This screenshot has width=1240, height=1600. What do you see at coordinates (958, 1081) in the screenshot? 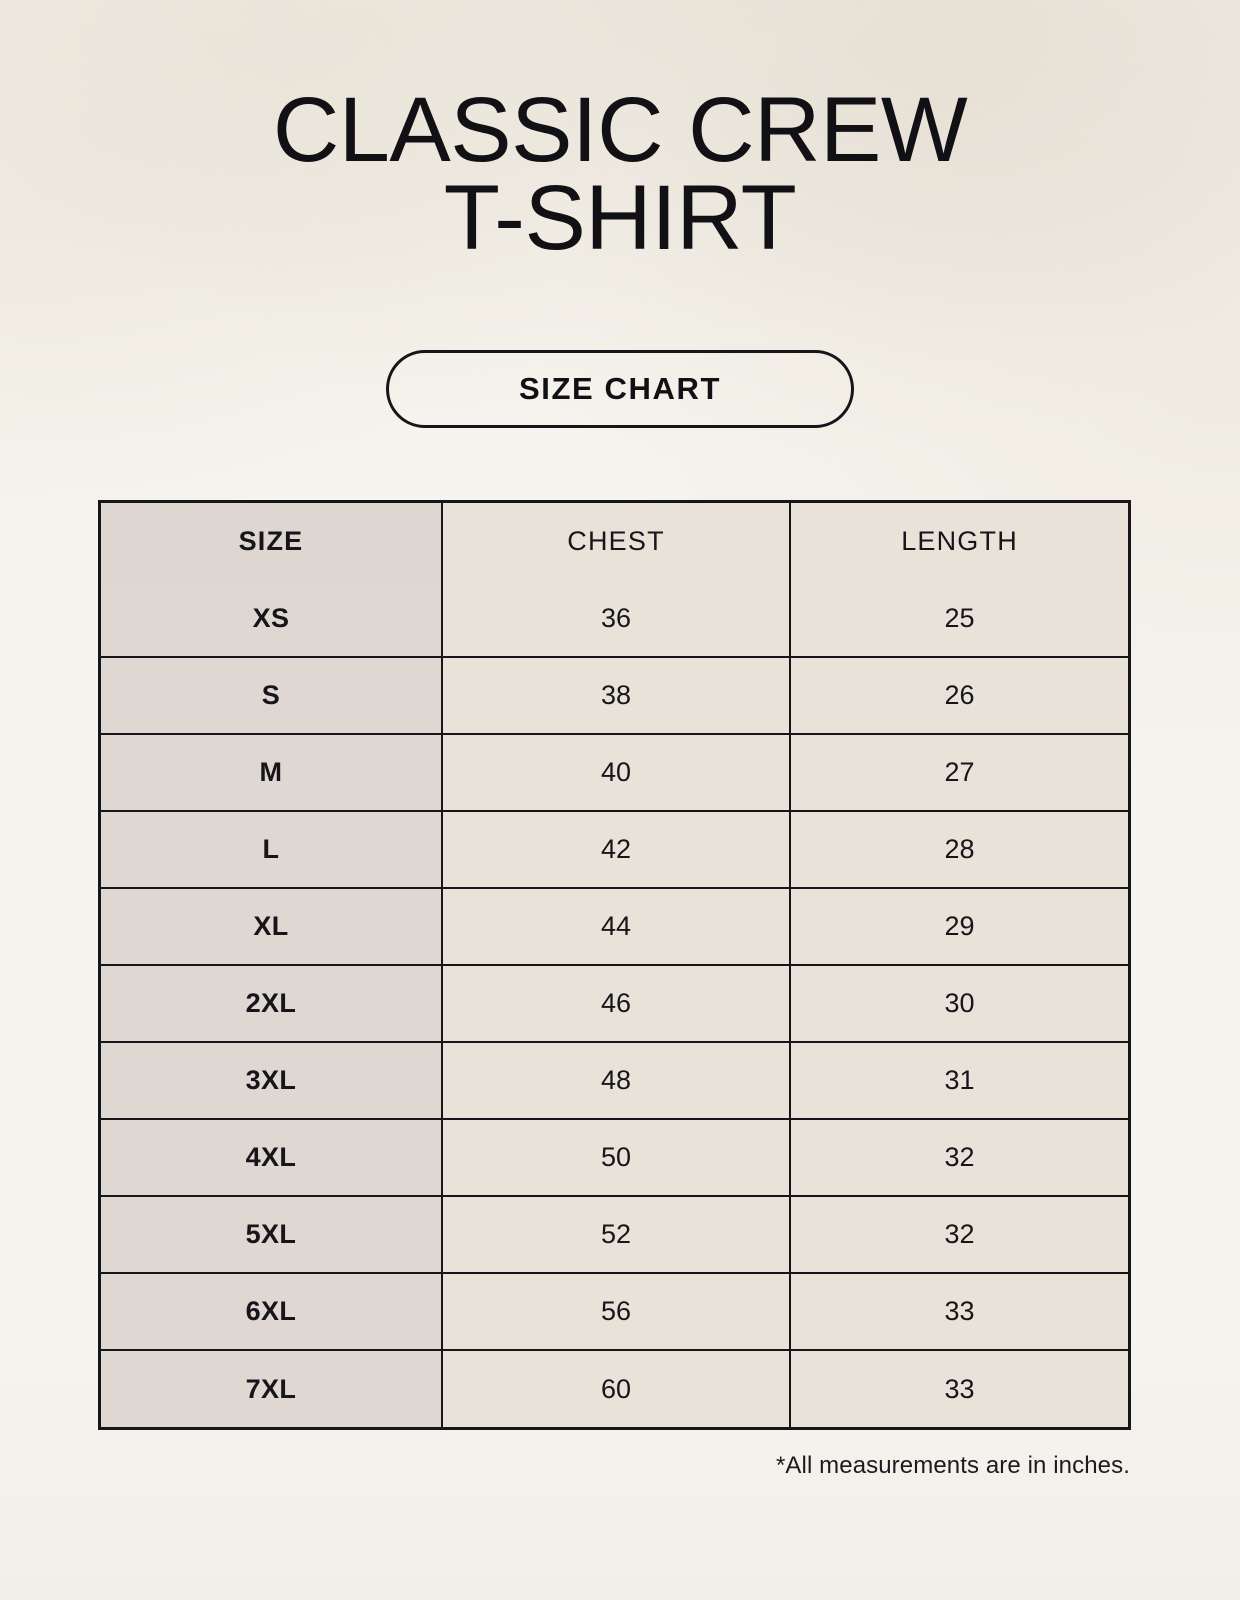
I see `cell-length: 31` at bounding box center [958, 1081].